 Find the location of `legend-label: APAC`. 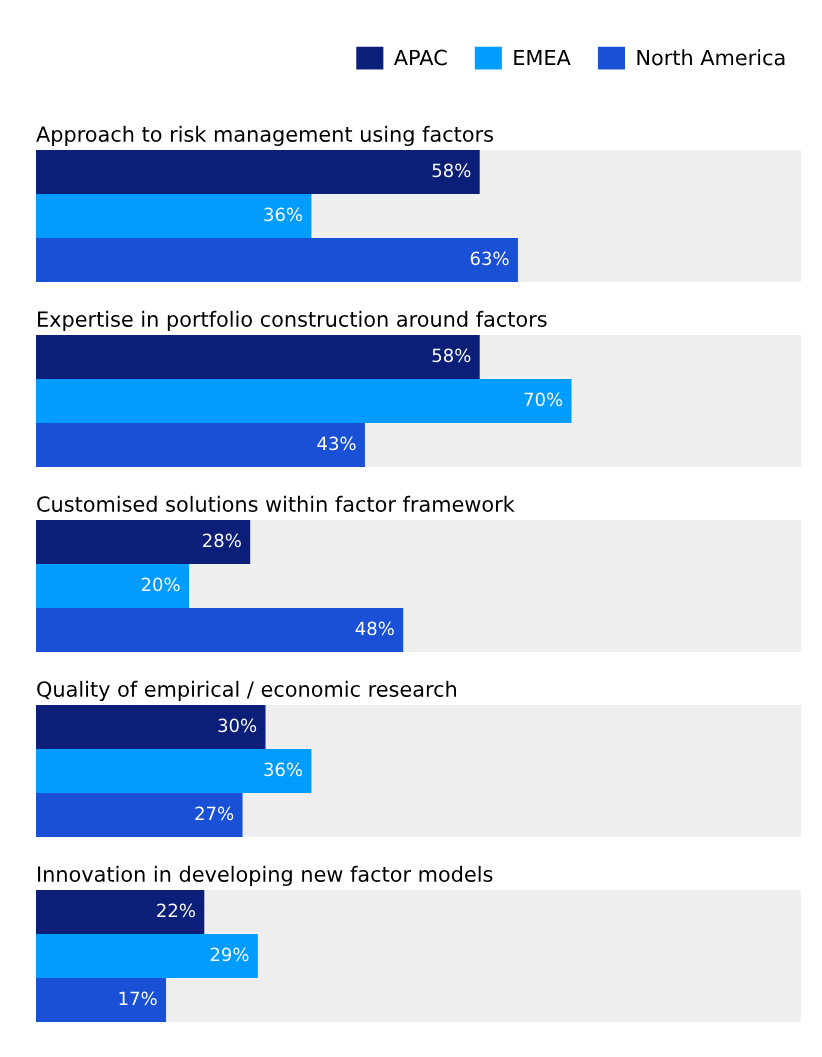

legend-label: APAC is located at coordinates (420, 57).